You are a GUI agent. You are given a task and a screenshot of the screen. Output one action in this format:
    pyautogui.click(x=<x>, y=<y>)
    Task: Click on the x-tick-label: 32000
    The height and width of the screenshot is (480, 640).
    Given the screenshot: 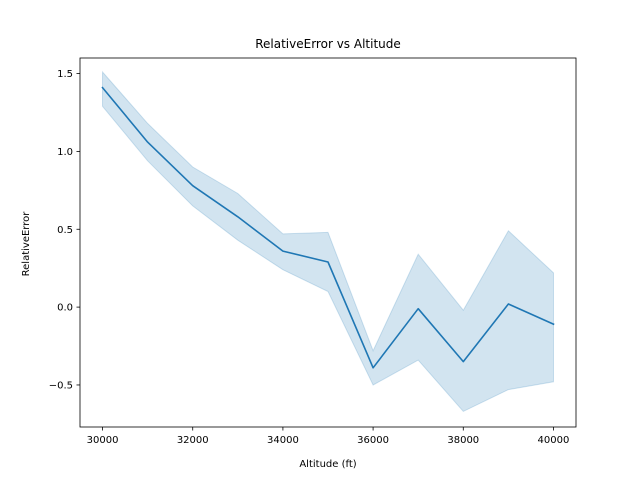 What is the action you would take?
    pyautogui.click(x=193, y=440)
    